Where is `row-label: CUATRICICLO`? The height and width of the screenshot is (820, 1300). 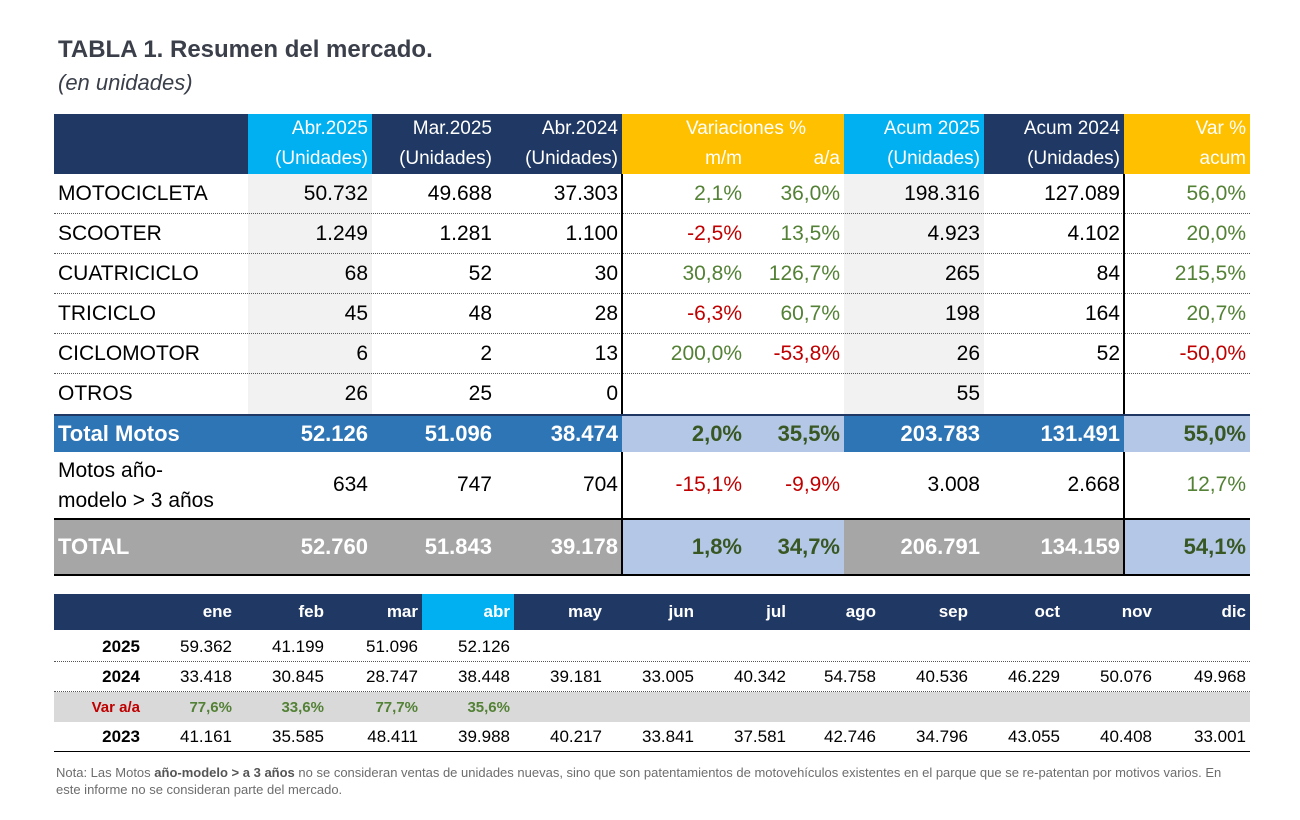 row-label: CUATRICICLO is located at coordinates (128, 273).